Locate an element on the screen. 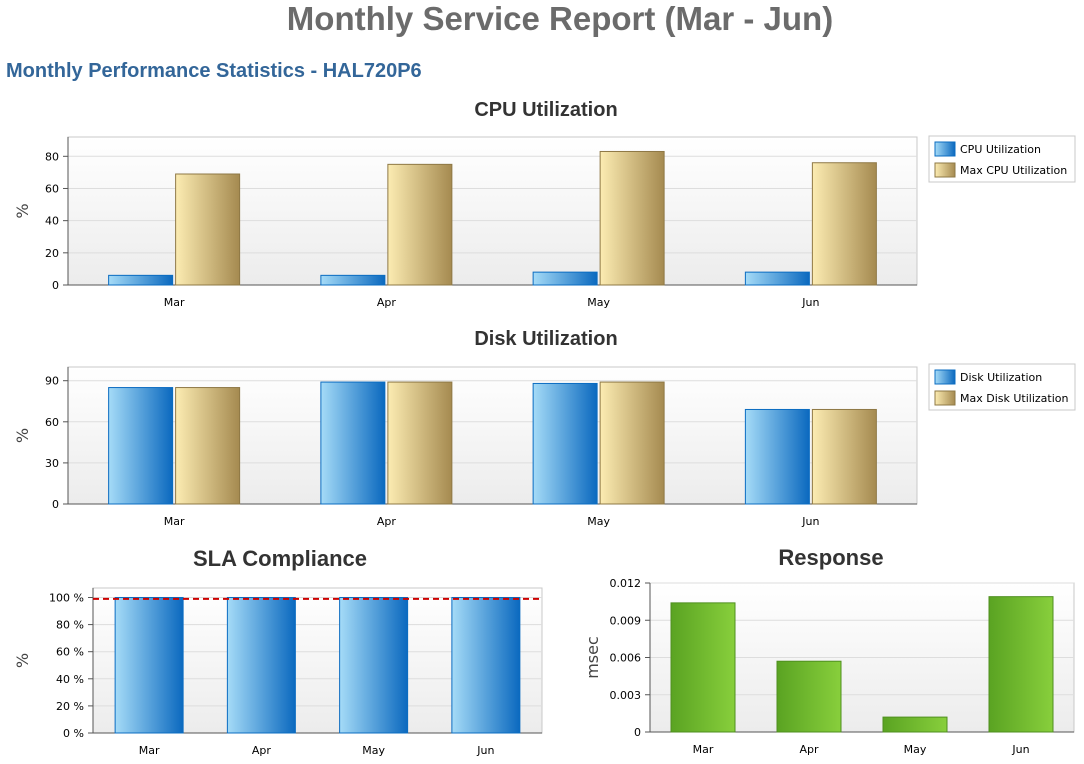 This screenshot has width=1084, height=764. chart-sla-ytick-label: 60 % is located at coordinates (70, 652).